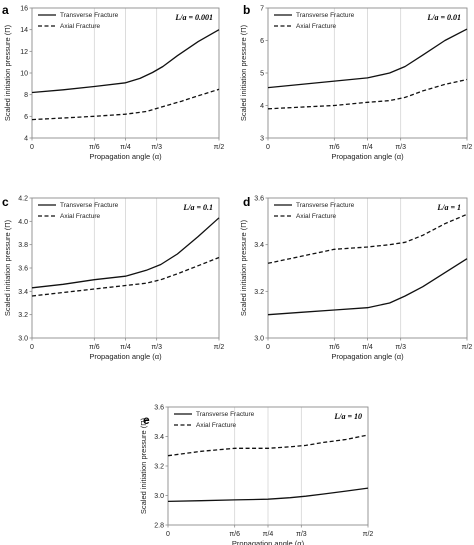  What do you see at coordinates (347, 416) in the screenshot?
I see `ratio-label: L/a = 10` at bounding box center [347, 416].